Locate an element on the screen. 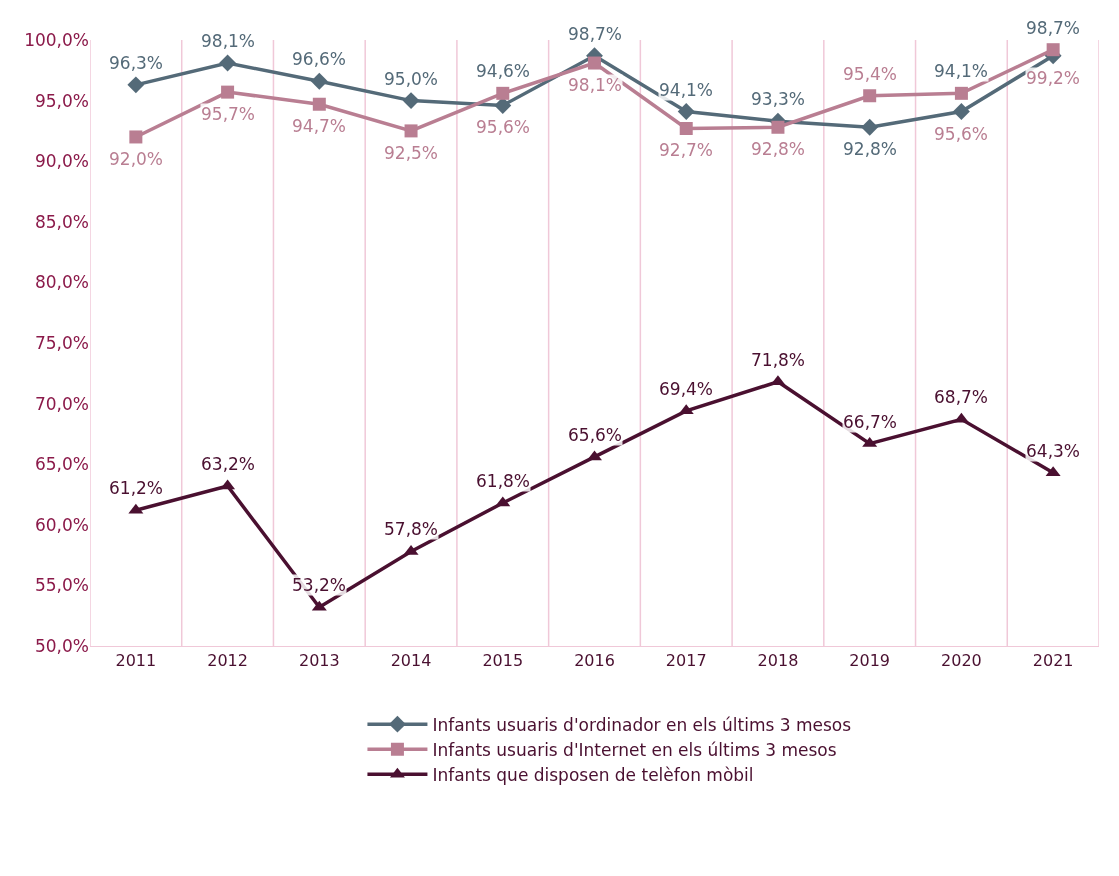 The width and height of the screenshot is (1119, 876). data-label: 94,7% is located at coordinates (319, 126).